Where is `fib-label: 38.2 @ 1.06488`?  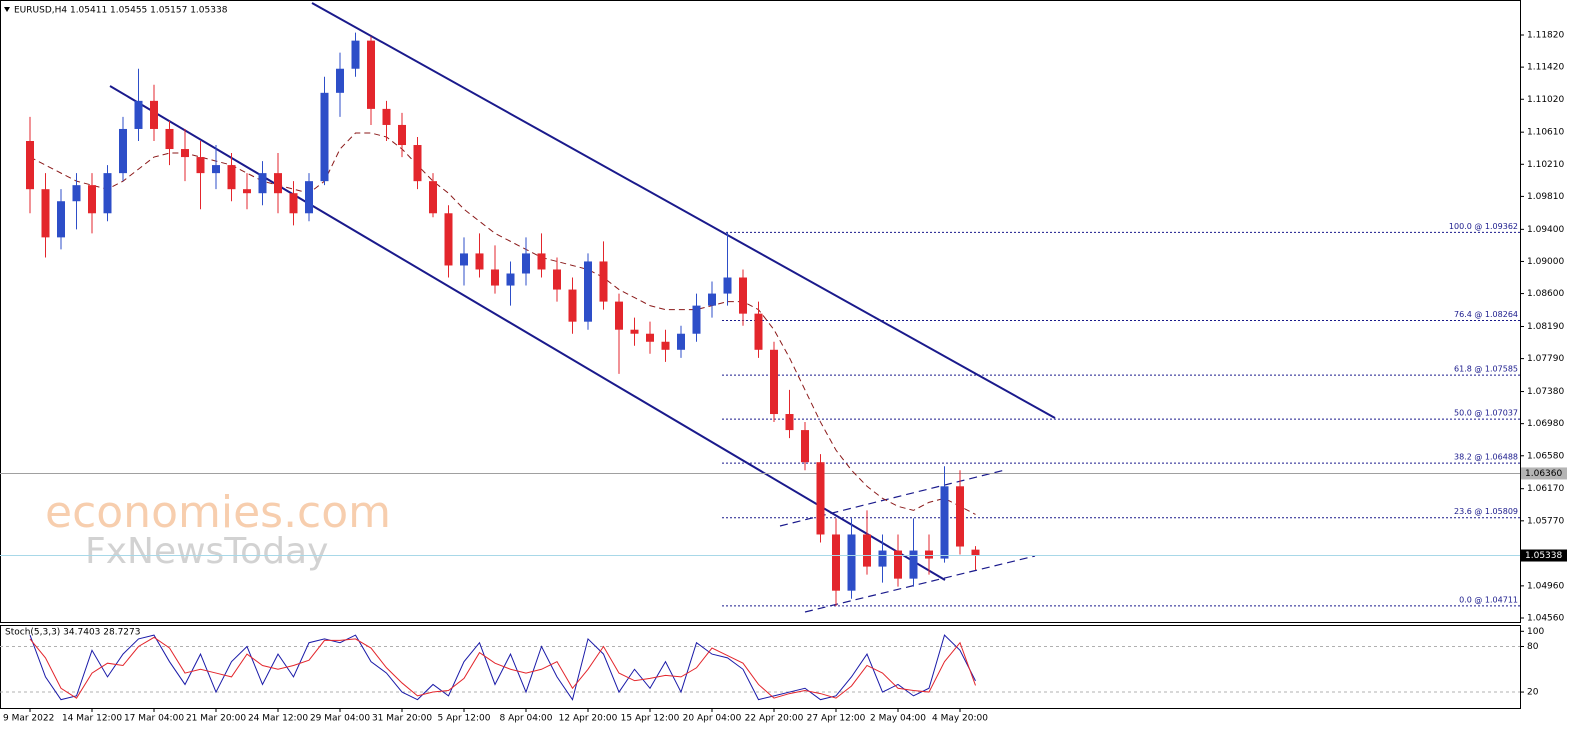
fib-label: 38.2 @ 1.06488 is located at coordinates (1486, 457).